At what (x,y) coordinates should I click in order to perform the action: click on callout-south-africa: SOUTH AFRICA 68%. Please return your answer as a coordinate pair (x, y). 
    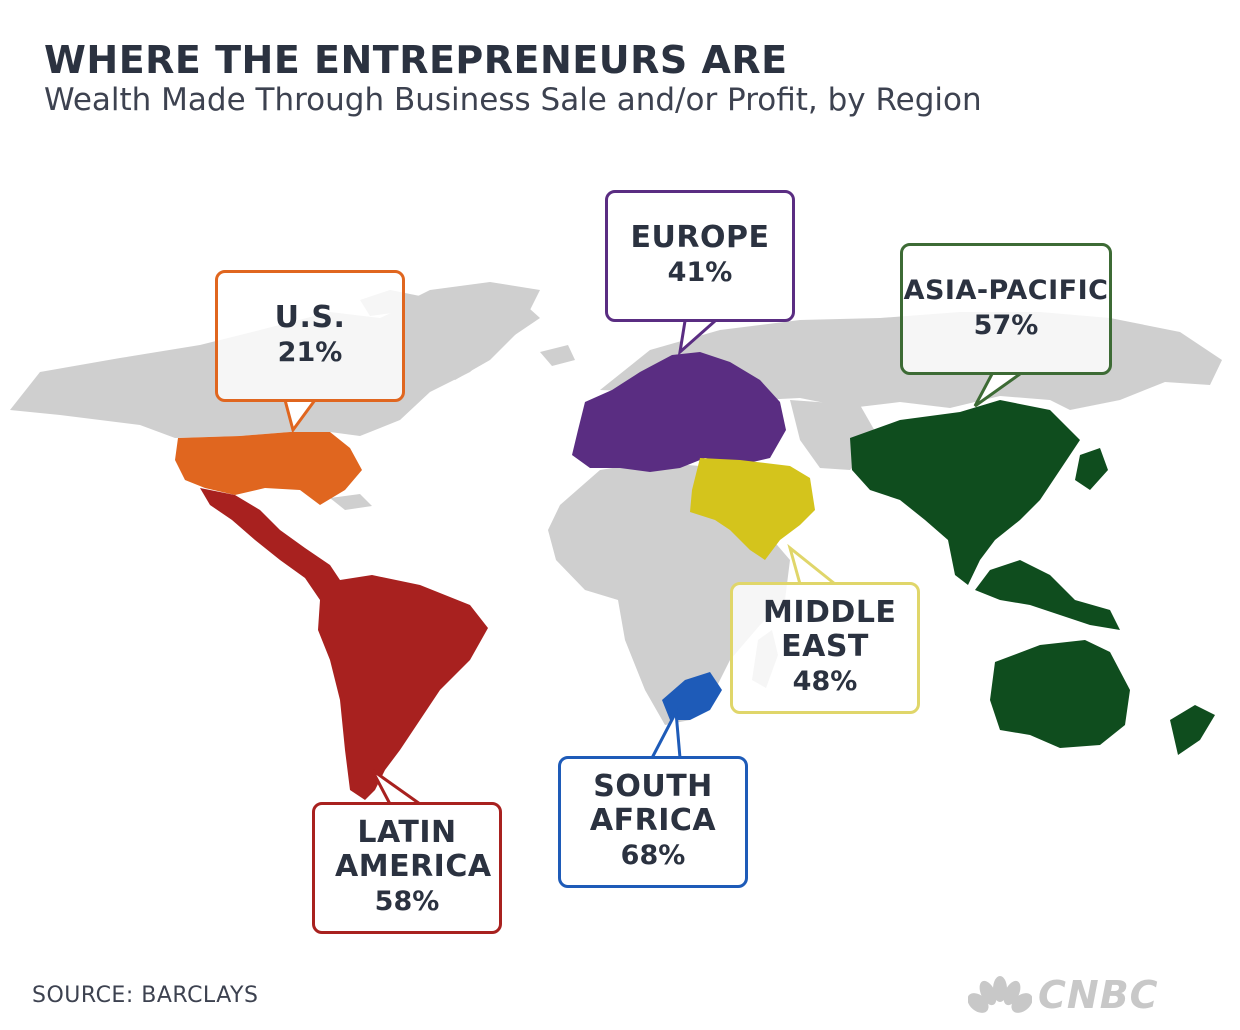
    Looking at the image, I should click on (653, 822).